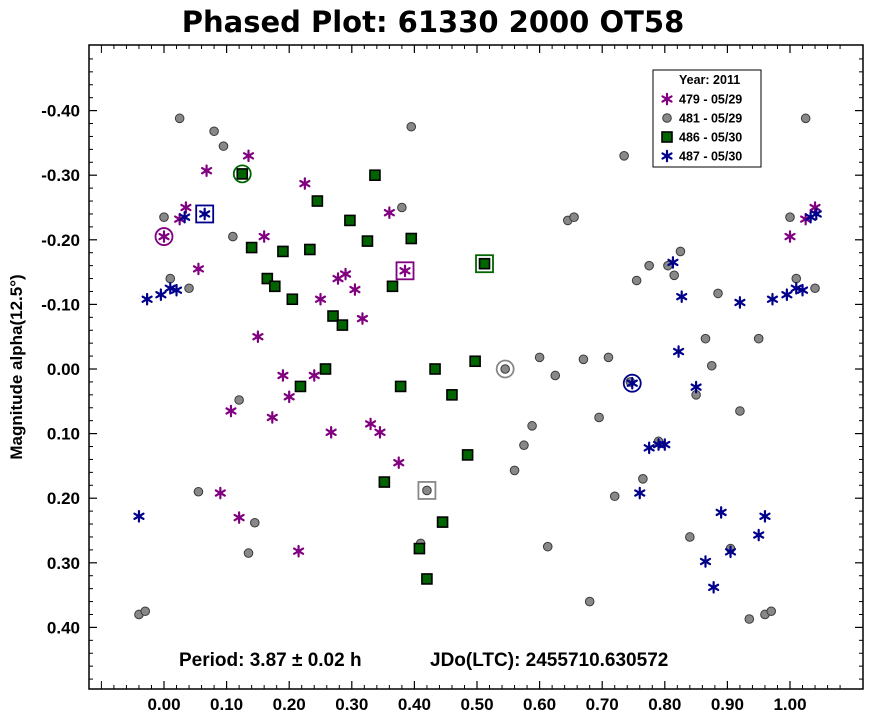 Image resolution: width=874 pixels, height=716 pixels. Describe the element at coordinates (710, 138) in the screenshot. I see `legend-label: 486 - 05/30` at that location.